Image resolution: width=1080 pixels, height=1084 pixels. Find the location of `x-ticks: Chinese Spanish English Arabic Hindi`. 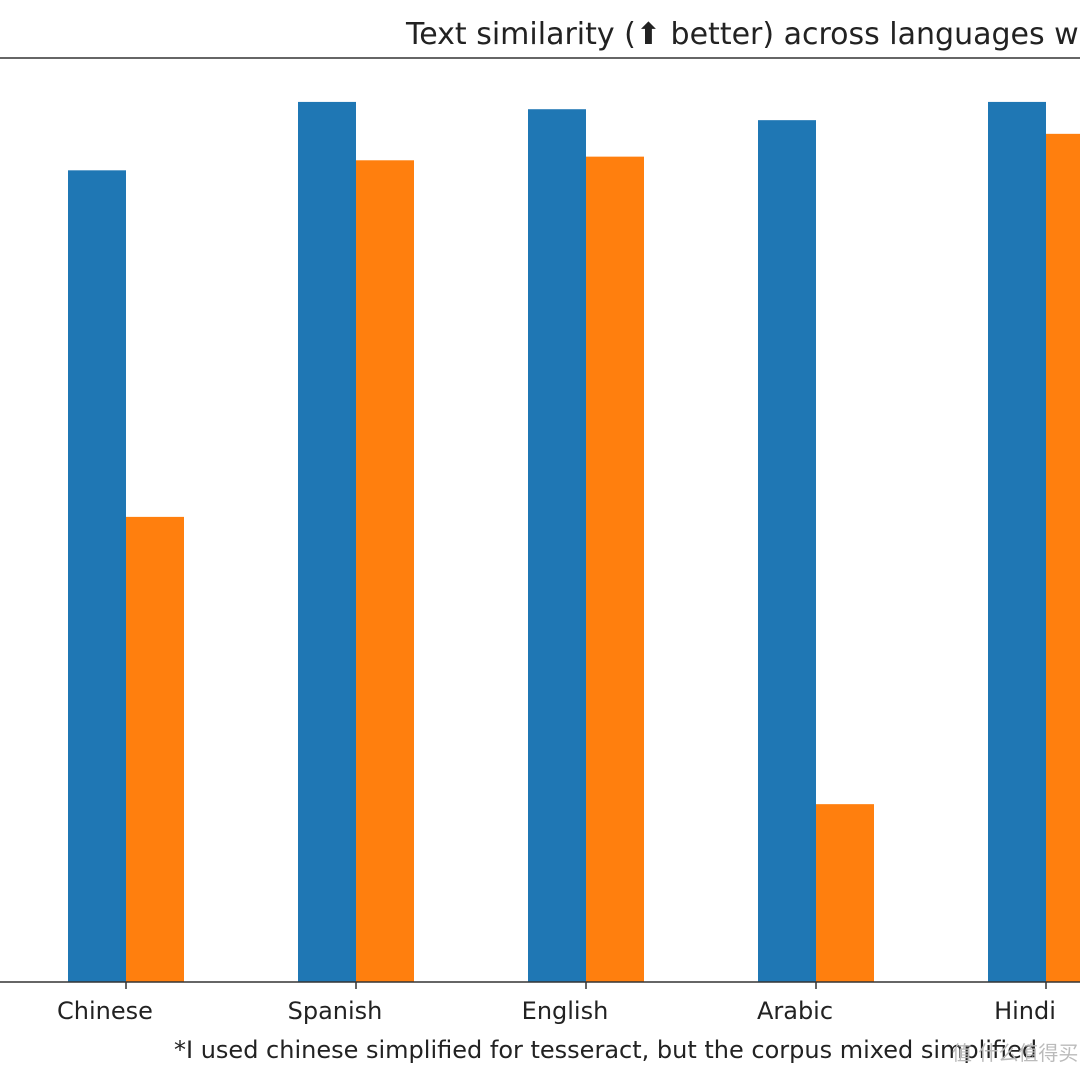

x-ticks: Chinese Spanish English Arabic Hindi is located at coordinates (556, 1003).